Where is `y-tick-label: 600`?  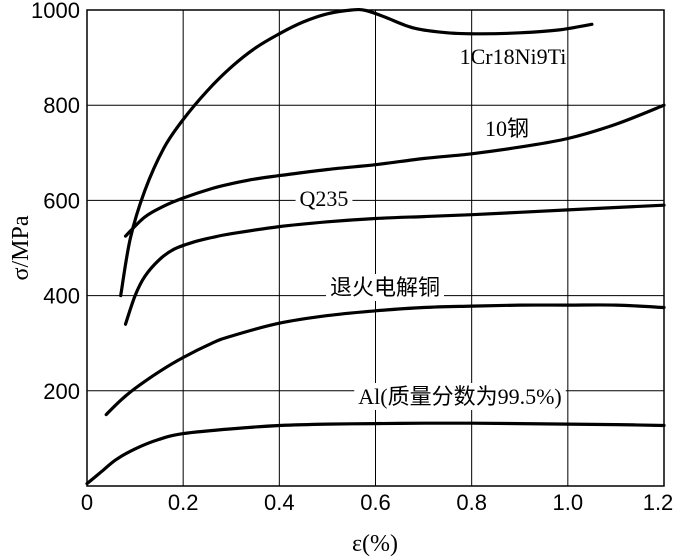
y-tick-label: 600 is located at coordinates (61, 200).